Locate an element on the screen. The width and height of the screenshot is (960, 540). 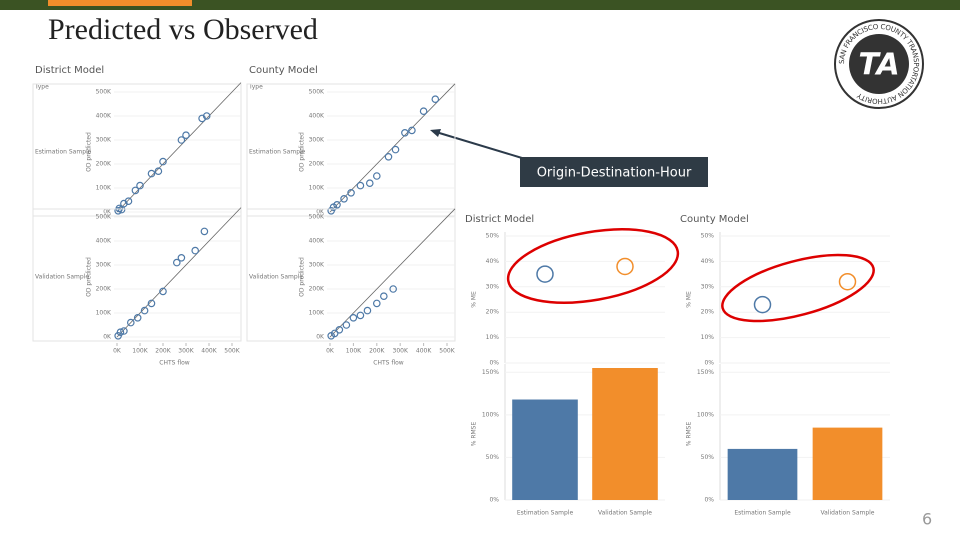
callout-text: Origin-Destination-Hour is located at coordinates (614, 173).